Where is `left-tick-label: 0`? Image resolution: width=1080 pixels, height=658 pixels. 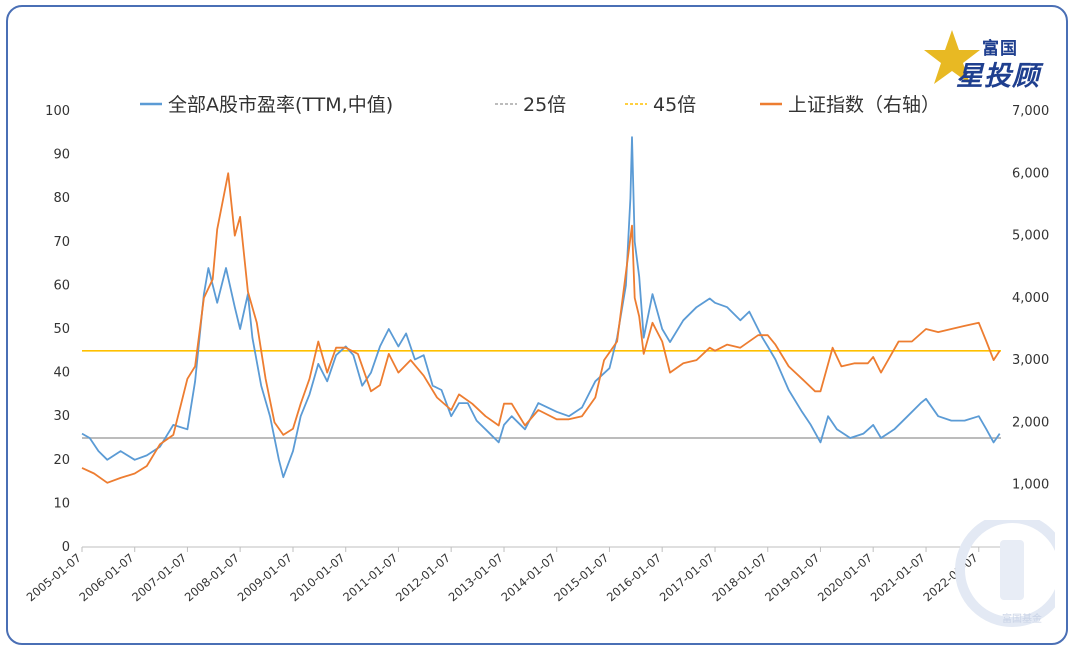
left-tick-label: 0 is located at coordinates (66, 547).